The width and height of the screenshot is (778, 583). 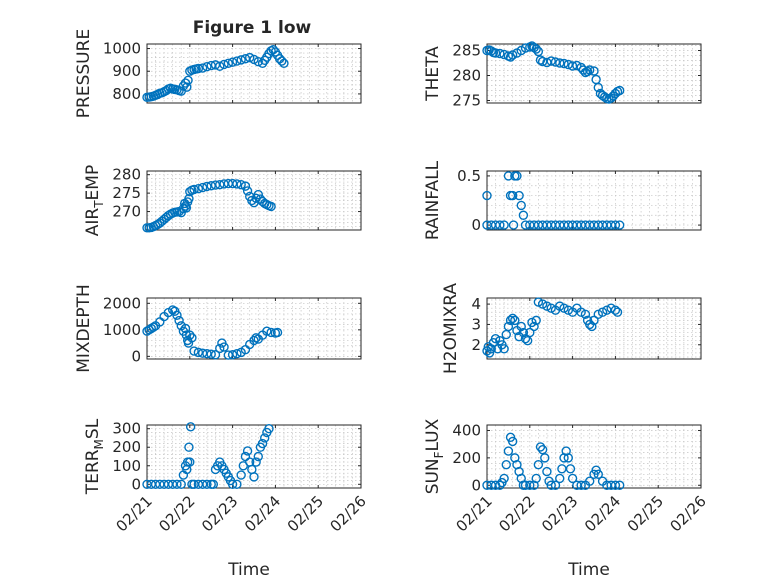 What do you see at coordinates (433, 74) in the screenshot?
I see `chart-theta-ylabel: THETA` at bounding box center [433, 74].